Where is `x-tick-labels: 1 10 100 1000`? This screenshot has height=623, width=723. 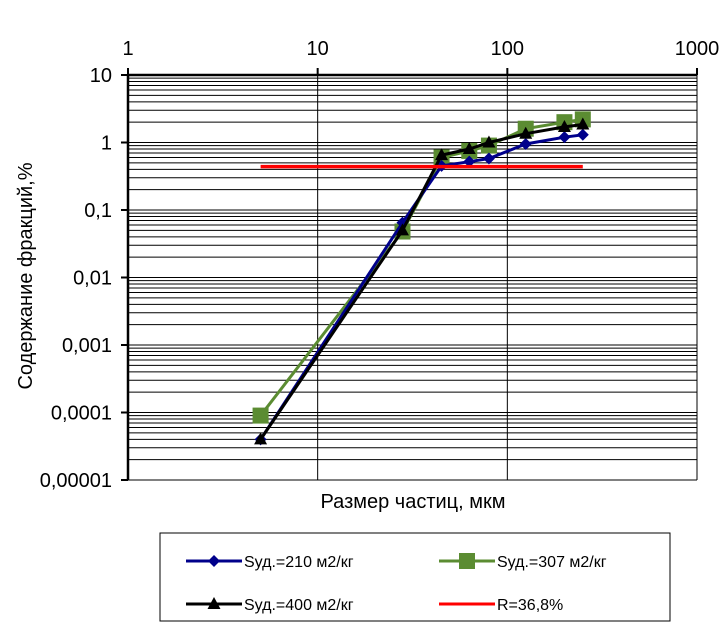 x-tick-labels: 1 10 100 1000 is located at coordinates (420, 49).